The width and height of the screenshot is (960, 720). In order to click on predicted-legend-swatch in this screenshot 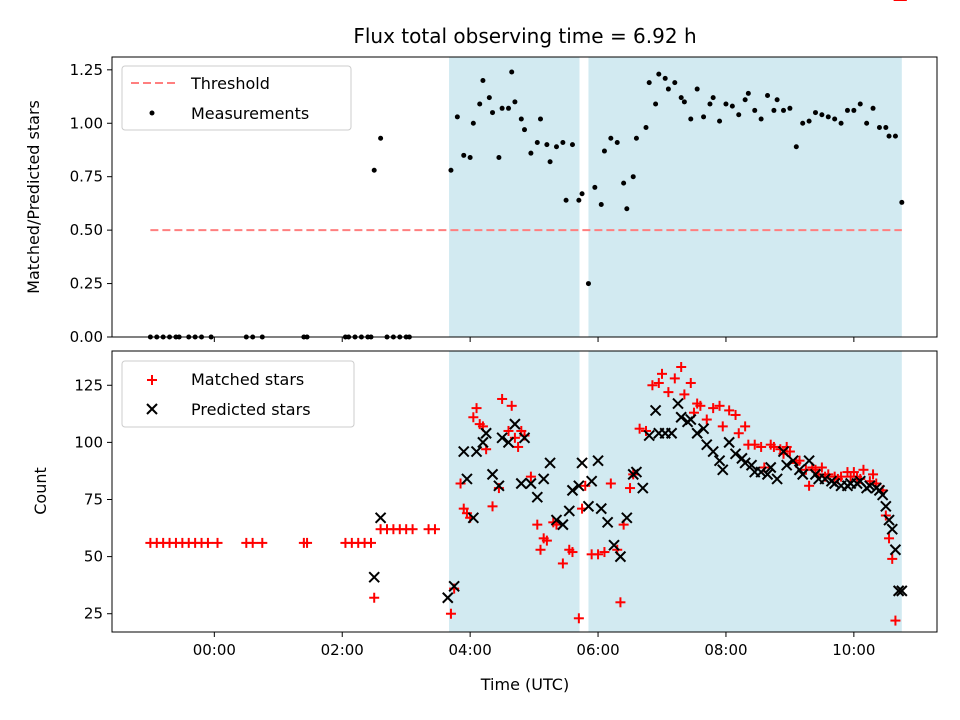, I will do `click(152, 409)`.